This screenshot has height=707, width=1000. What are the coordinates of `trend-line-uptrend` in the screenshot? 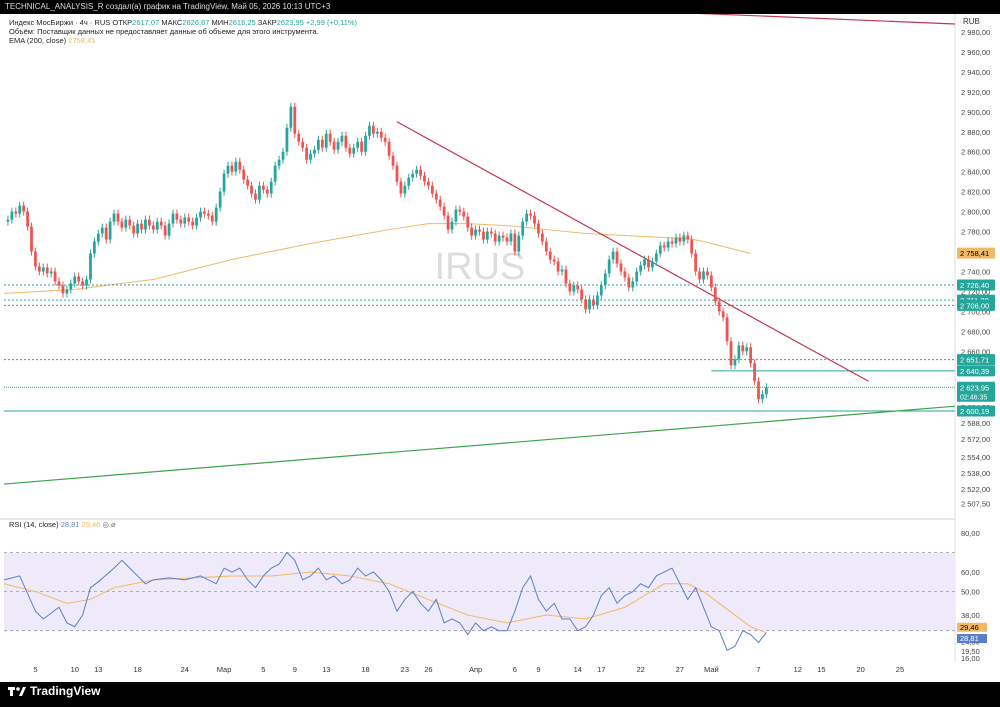 It's located at (479, 445).